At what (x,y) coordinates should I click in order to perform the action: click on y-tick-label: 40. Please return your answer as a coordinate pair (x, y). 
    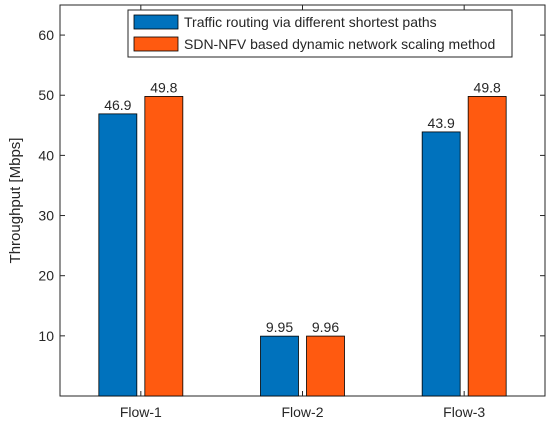
    Looking at the image, I should click on (46, 155).